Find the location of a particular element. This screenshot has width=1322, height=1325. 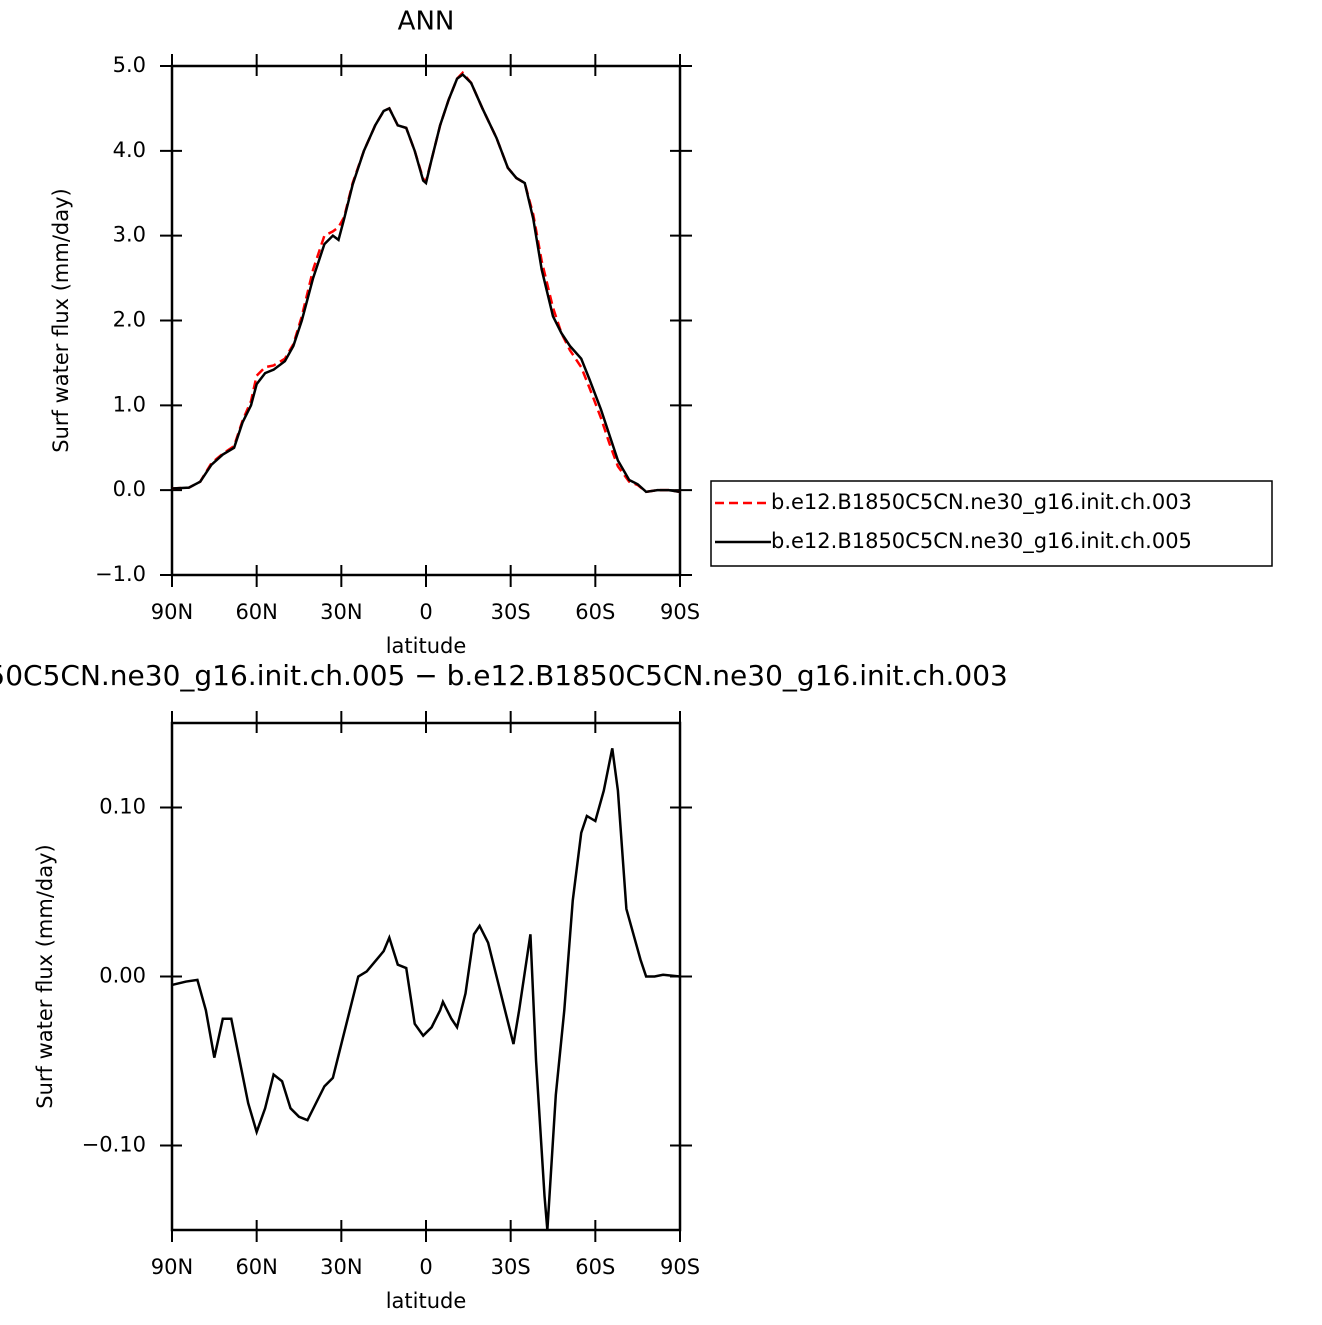

legend-label: b.e12.B1850C5CN.ne30_g16.init.ch.005 is located at coordinates (981, 541).